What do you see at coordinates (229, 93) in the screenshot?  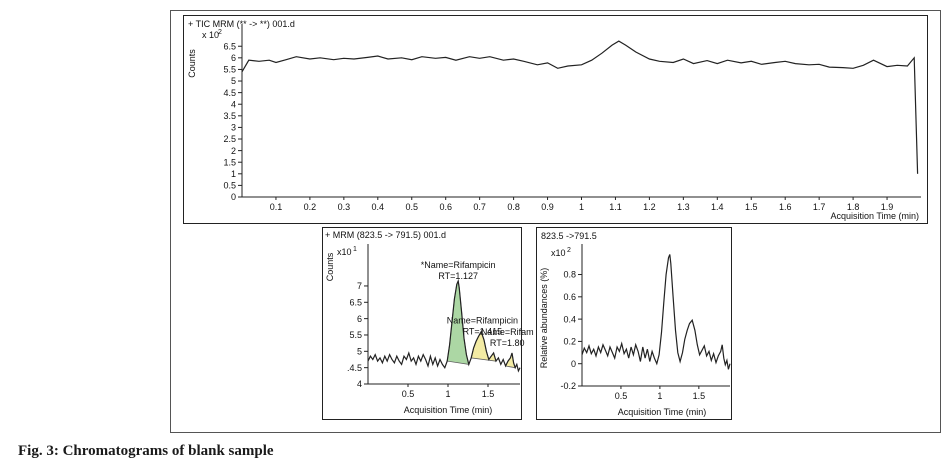 I see `y-tick-label: 4.5` at bounding box center [229, 93].